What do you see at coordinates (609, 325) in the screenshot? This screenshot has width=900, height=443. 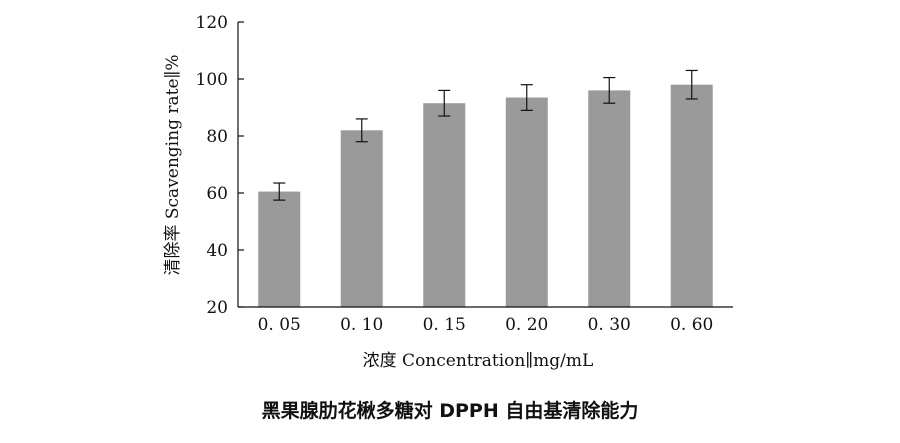 I see `x-tick-label: 0. 30` at bounding box center [609, 325].